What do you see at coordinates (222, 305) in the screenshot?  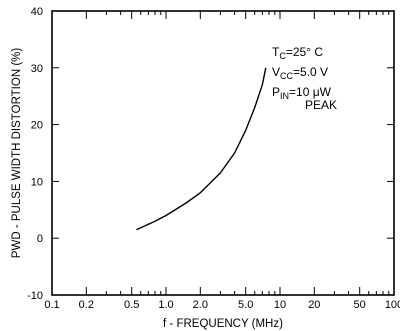 I see `x-tick-labels: 0.1 0.2 0.5 1.0 2.0 5.0 10 20 50 100` at bounding box center [222, 305].